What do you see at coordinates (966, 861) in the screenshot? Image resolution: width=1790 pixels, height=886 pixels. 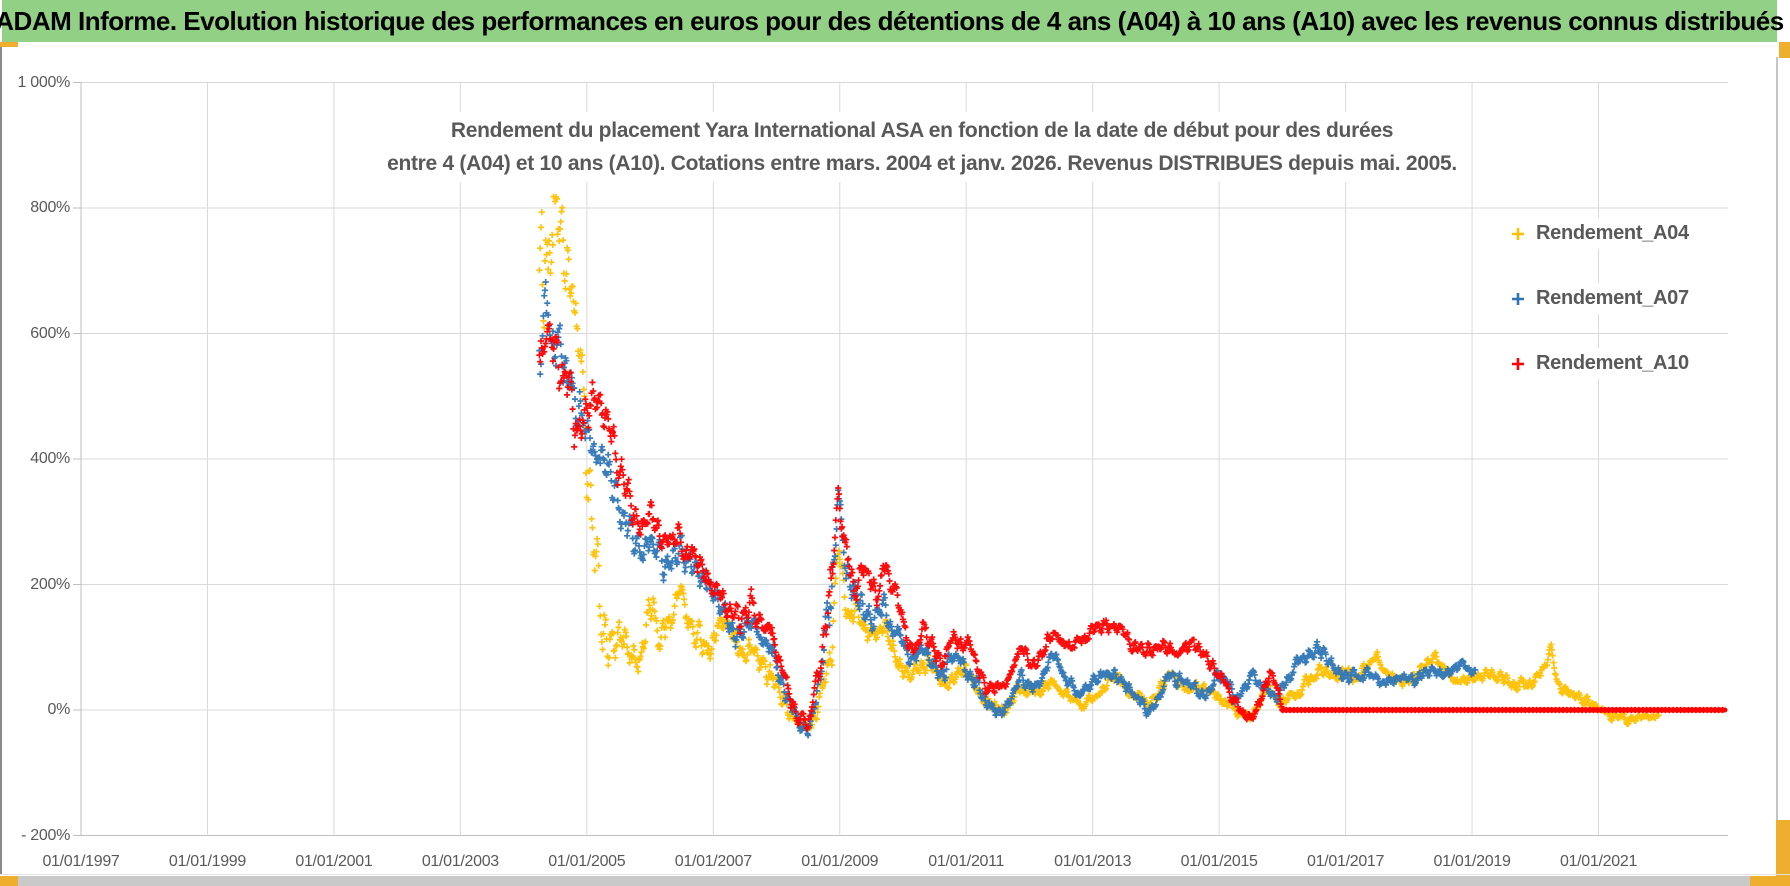 I see `x-axis-label: 01/01/2011` at bounding box center [966, 861].